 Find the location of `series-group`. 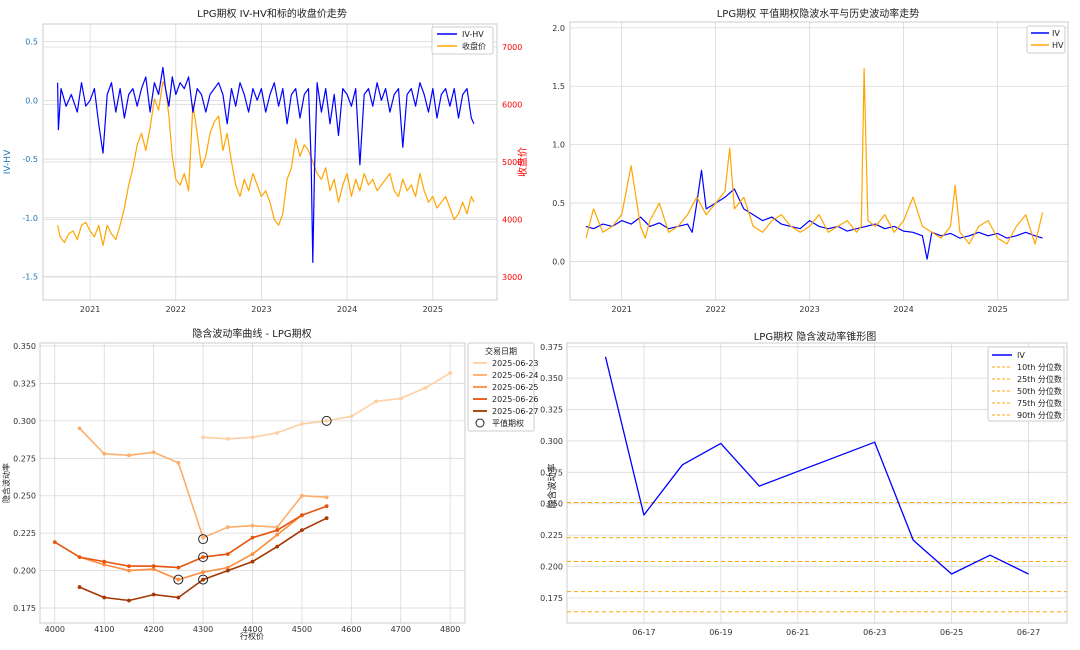

series-group is located at coordinates (814, 164).